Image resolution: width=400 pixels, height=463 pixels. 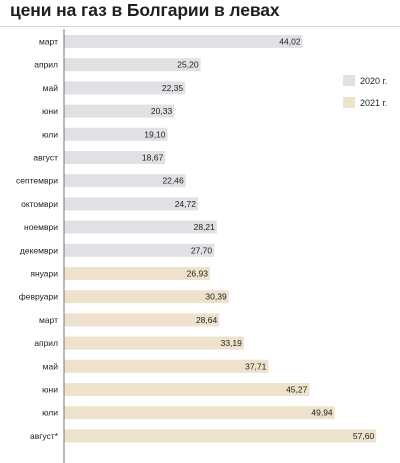 What do you see at coordinates (173, 88) in the screenshot?
I see `value-label-2: 22,35` at bounding box center [173, 88].